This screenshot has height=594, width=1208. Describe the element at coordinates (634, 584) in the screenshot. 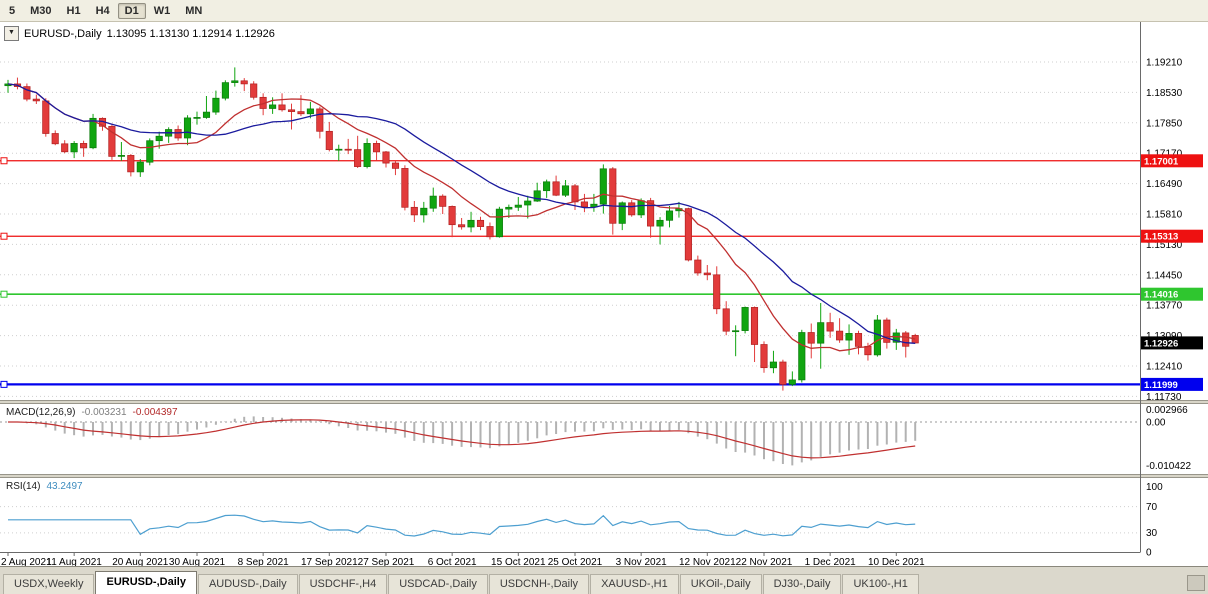

I see `tab-xauusd-h1: XAUUSD-,H1` at that location.